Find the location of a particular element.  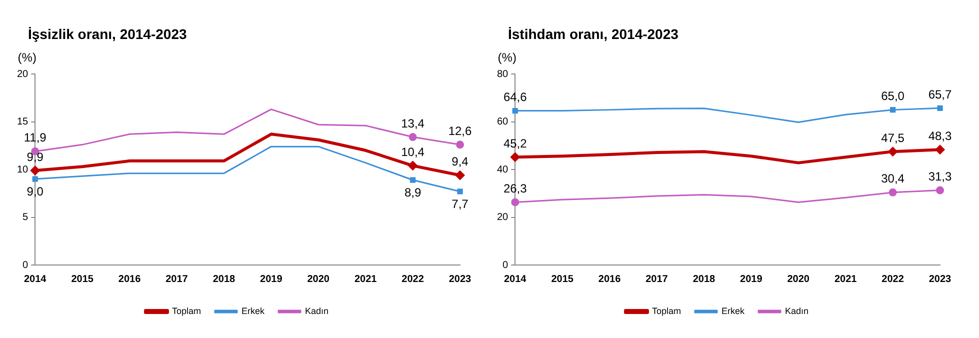

chart-title: İşsizlik oranı, 2014-2023 is located at coordinates (108, 35).